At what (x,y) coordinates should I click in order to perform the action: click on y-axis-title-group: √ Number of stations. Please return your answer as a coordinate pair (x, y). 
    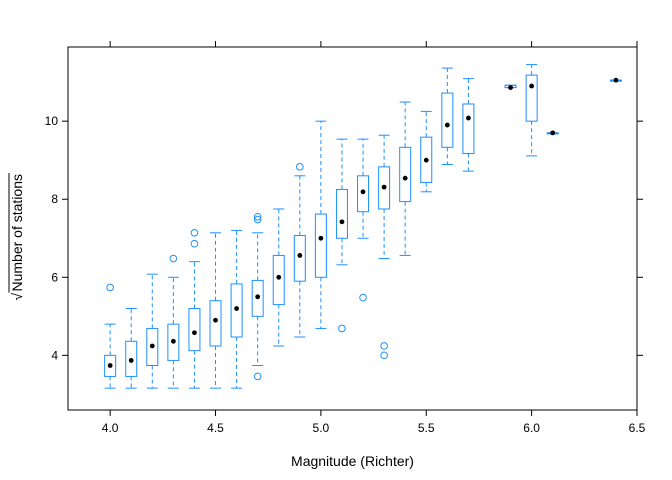
    Looking at the image, I should click on (16, 237).